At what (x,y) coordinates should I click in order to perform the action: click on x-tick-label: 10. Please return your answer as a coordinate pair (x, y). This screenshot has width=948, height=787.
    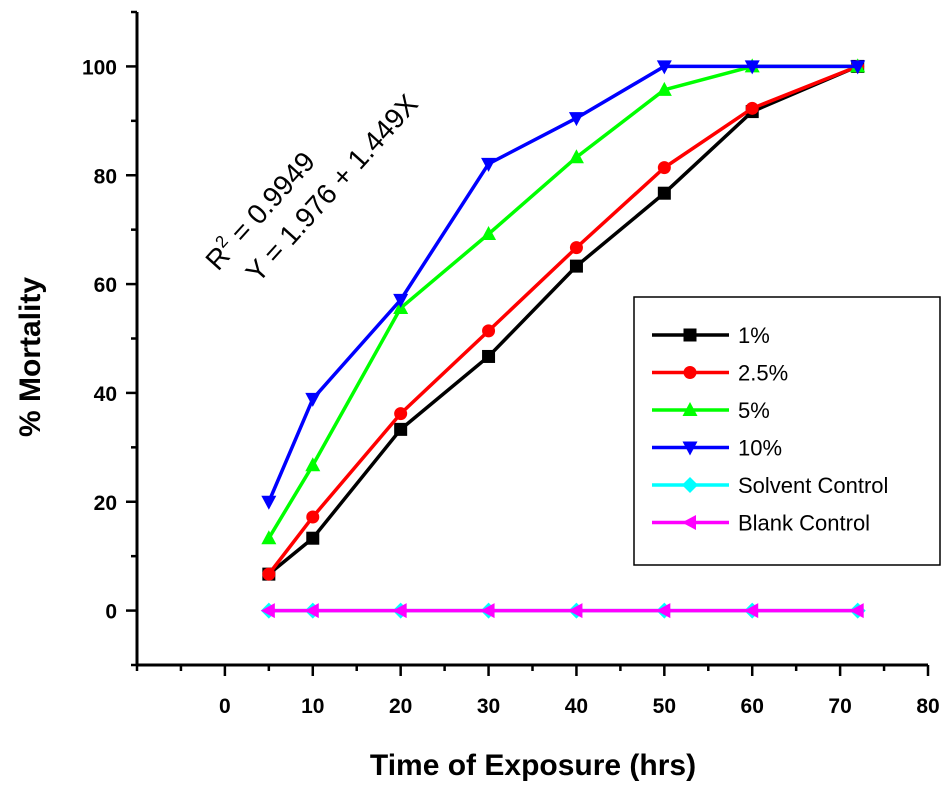
    Looking at the image, I should click on (312, 706).